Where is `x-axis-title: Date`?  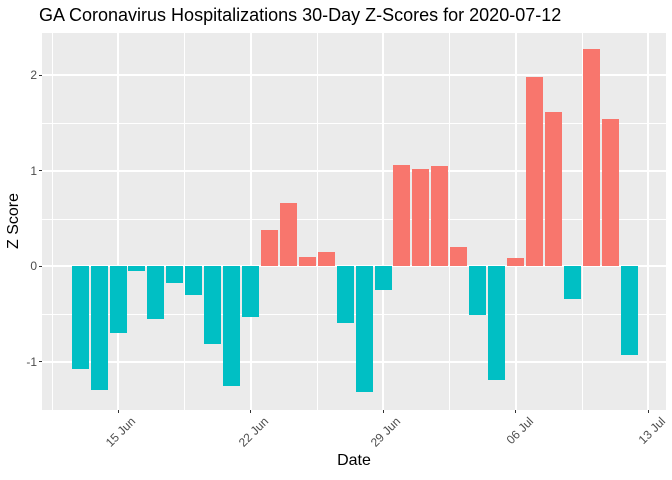
x-axis-title: Date is located at coordinates (354, 460).